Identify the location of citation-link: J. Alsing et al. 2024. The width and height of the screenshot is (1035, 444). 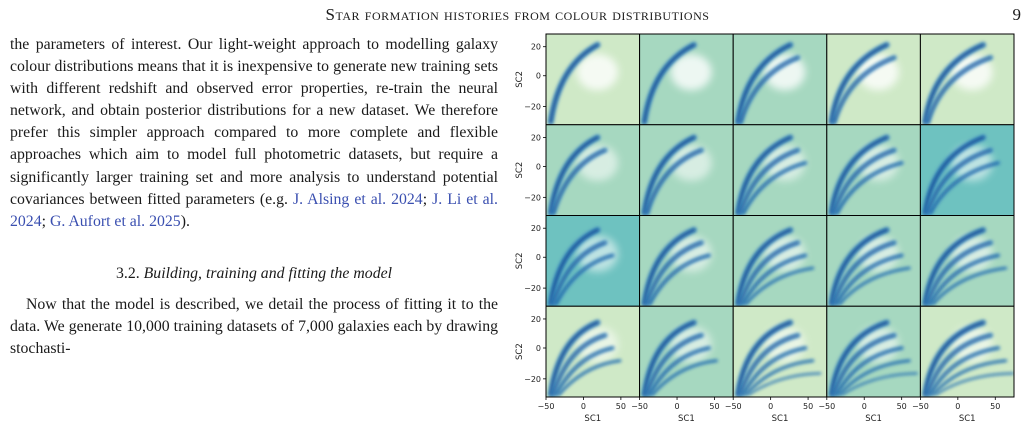
(357, 199).